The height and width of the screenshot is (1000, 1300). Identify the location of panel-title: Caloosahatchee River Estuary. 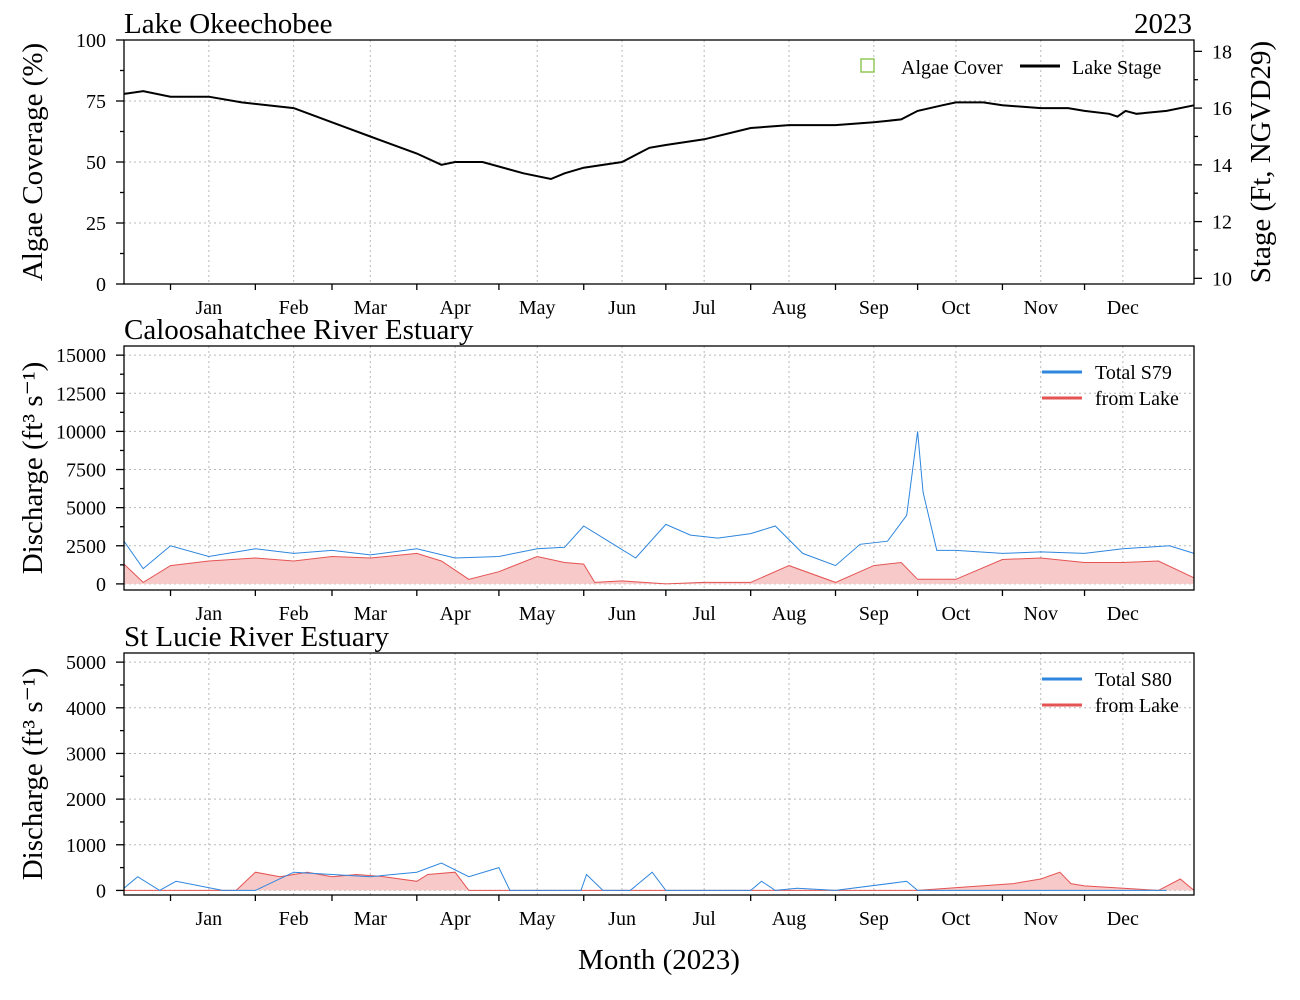
(299, 330).